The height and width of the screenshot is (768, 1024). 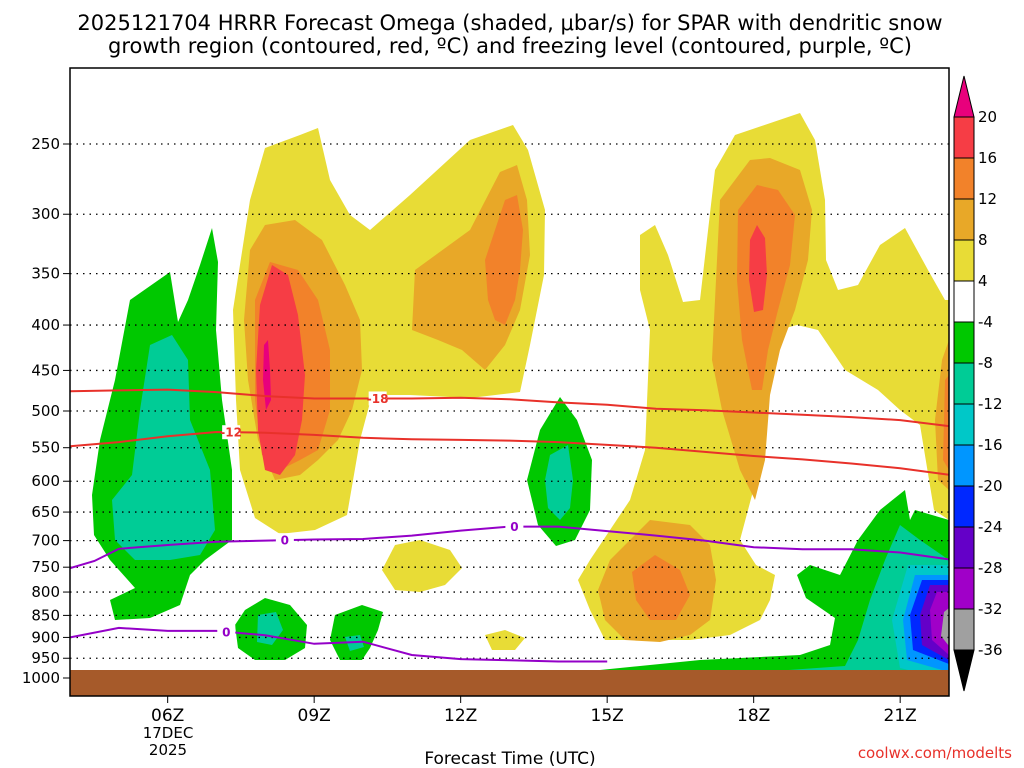 I want to click on date-label-year: 2025, so click(x=168, y=750).